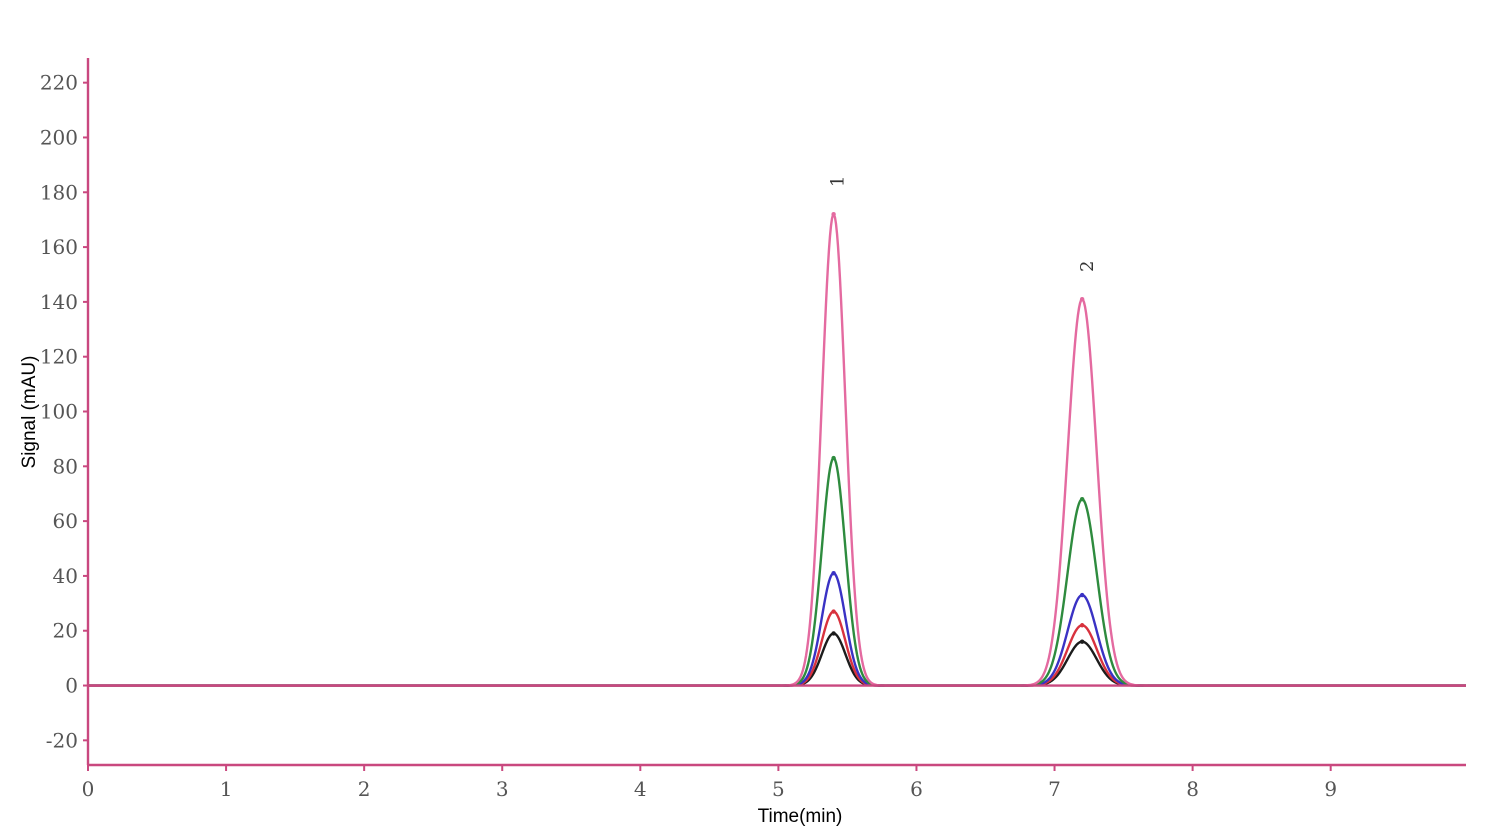  I want to click on x-tick-label: 5, so click(778, 789).